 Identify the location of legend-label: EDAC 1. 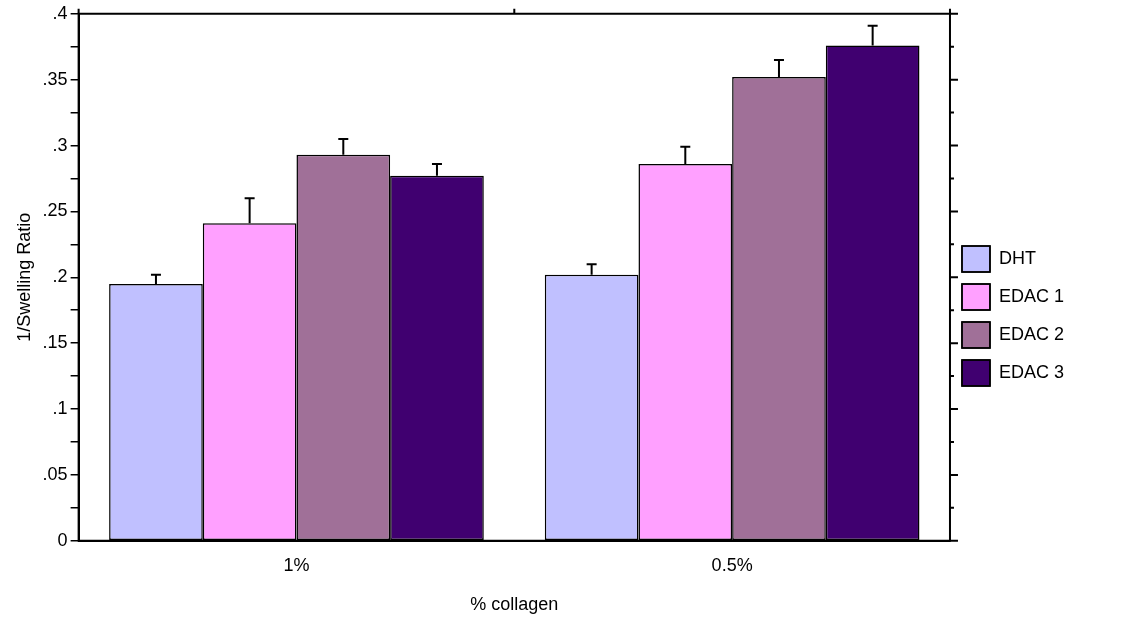
(1031, 295).